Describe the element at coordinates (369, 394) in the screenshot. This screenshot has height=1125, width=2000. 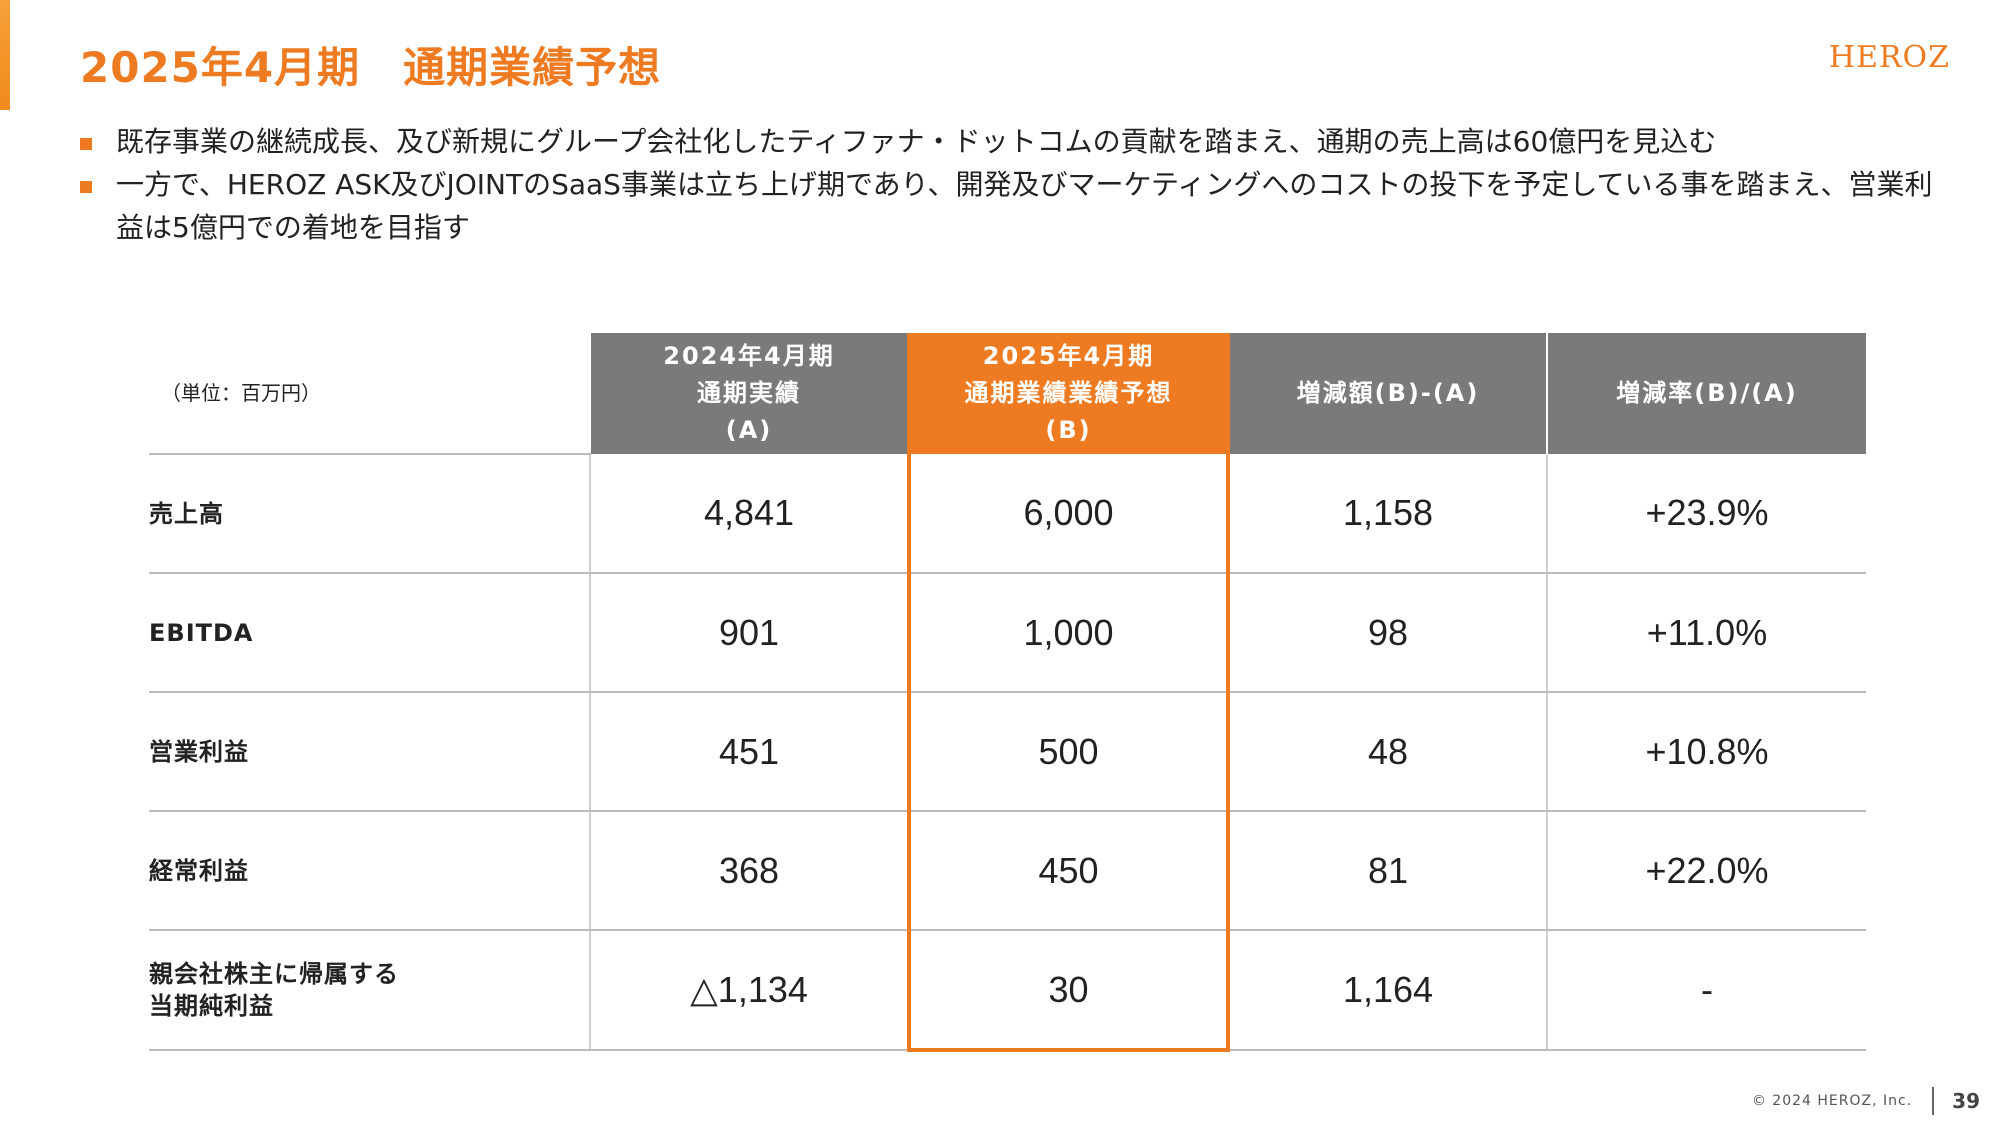
I see `unit-label: （単位：百万円）` at that location.